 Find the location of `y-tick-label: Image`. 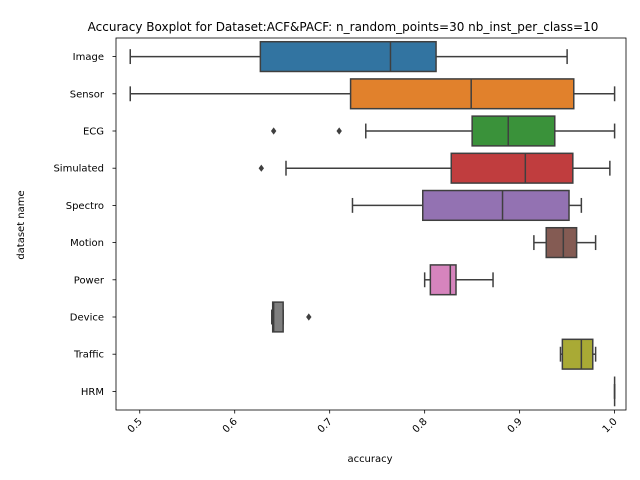

y-tick-label: Image is located at coordinates (88, 57).